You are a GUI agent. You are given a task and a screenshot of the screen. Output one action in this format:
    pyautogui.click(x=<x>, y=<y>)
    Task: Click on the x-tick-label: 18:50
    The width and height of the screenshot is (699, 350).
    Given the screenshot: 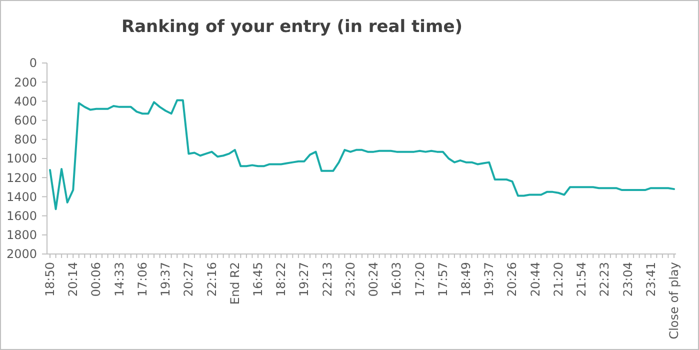 What is the action you would take?
    pyautogui.click(x=50, y=279)
    